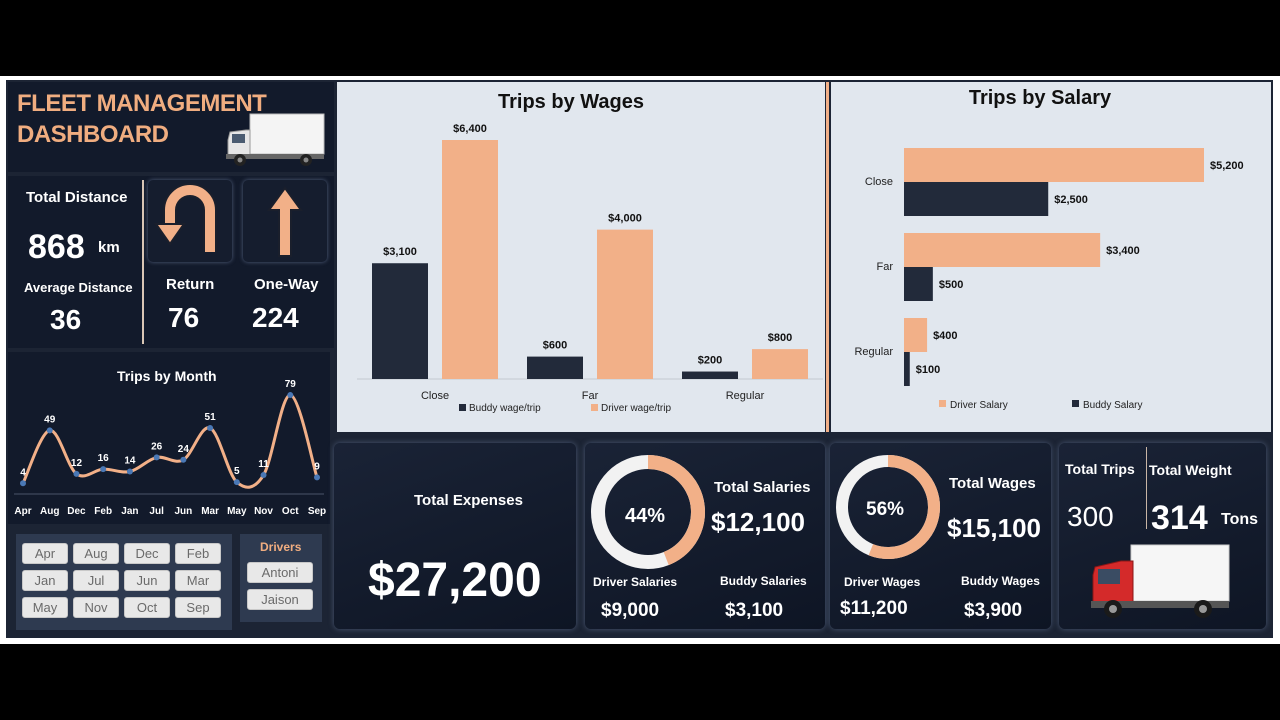  I want to click on month-button-jun: Jun, so click(147, 580).